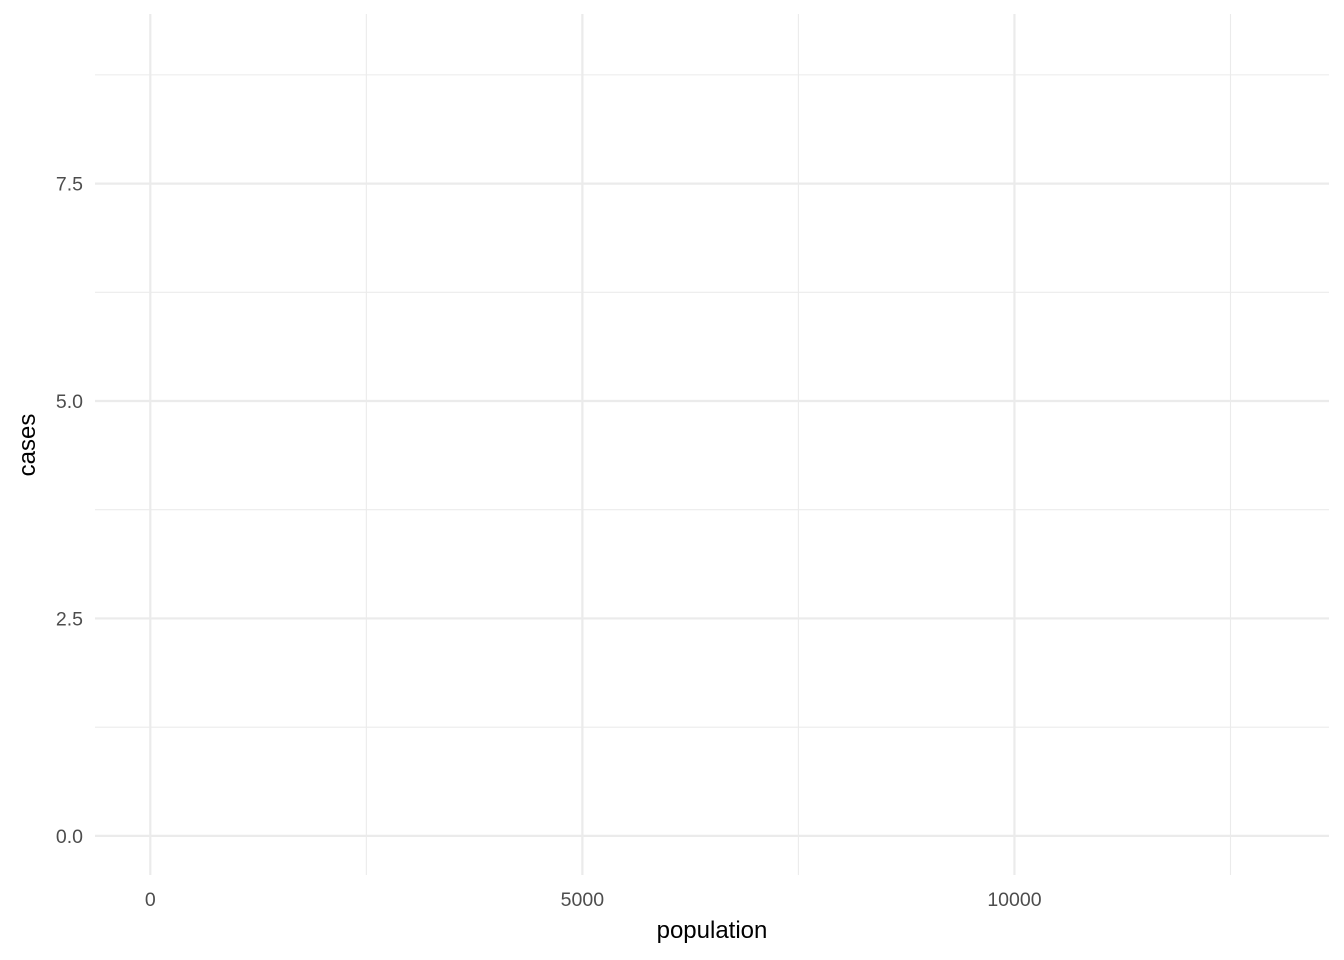  Describe the element at coordinates (150, 900) in the screenshot. I see `x-tick-label: 0` at that location.